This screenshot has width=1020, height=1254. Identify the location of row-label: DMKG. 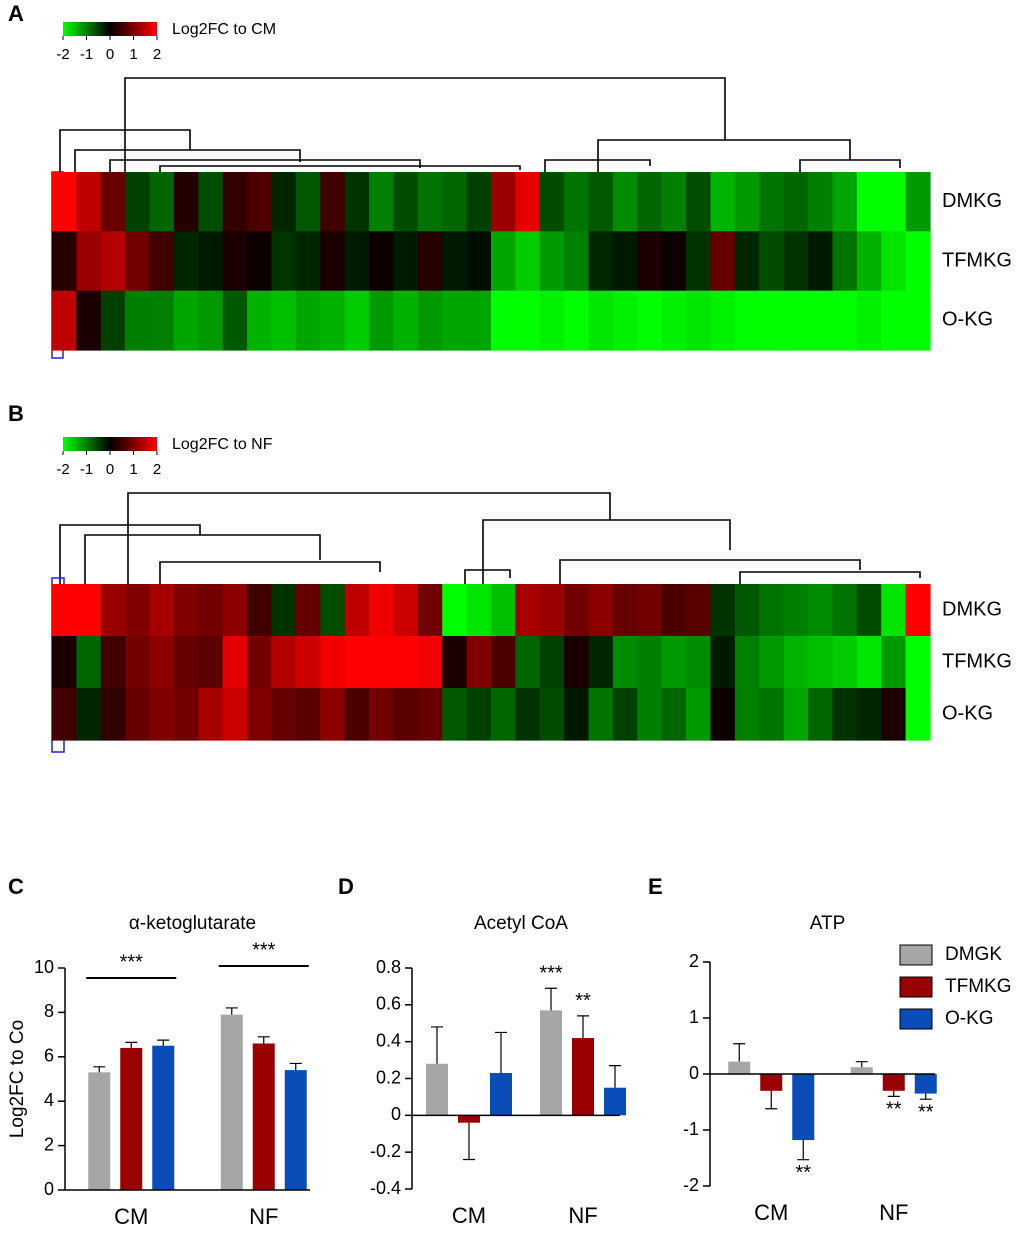
(972, 609).